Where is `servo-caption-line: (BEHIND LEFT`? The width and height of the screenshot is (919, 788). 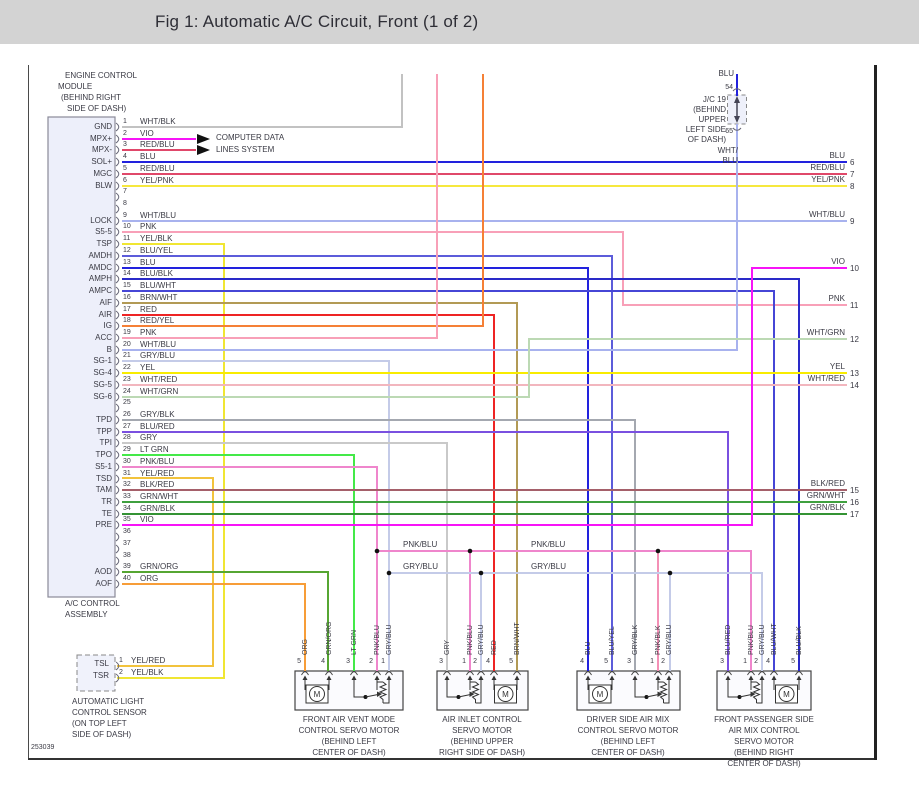 servo-caption-line: (BEHIND LEFT is located at coordinates (628, 741).